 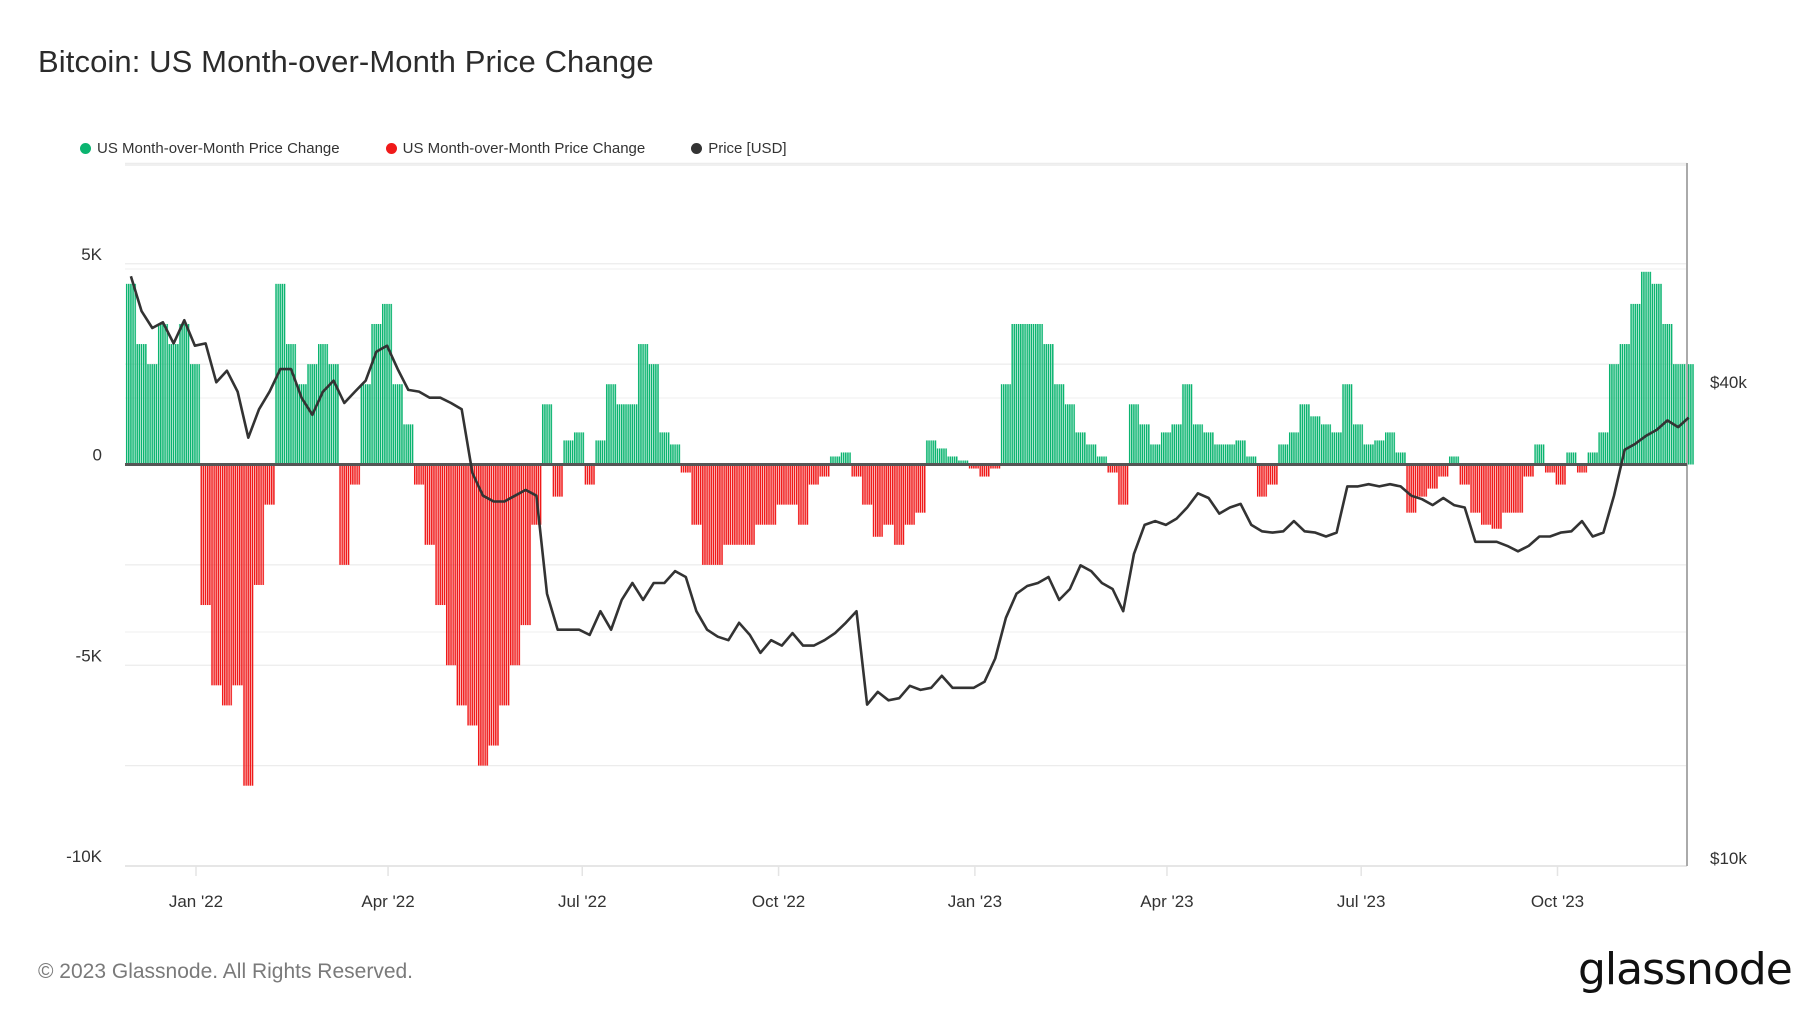 I want to click on y-right-tick-label: $40k, so click(x=1728, y=382).